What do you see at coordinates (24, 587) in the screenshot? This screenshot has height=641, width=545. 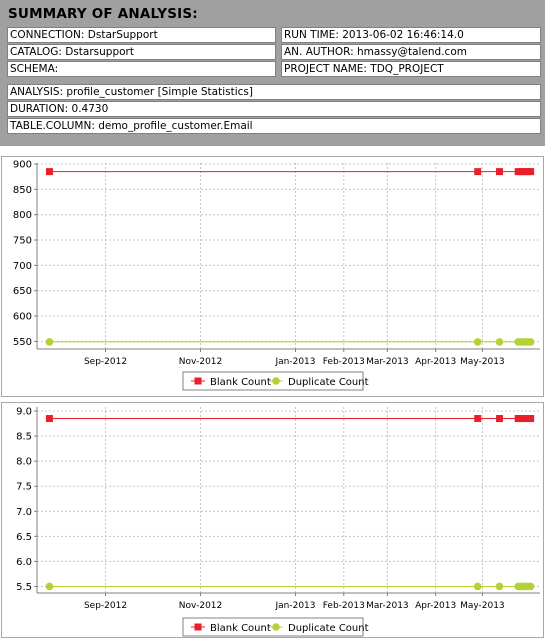 I see `y-tick-label: 5.5` at bounding box center [24, 587].